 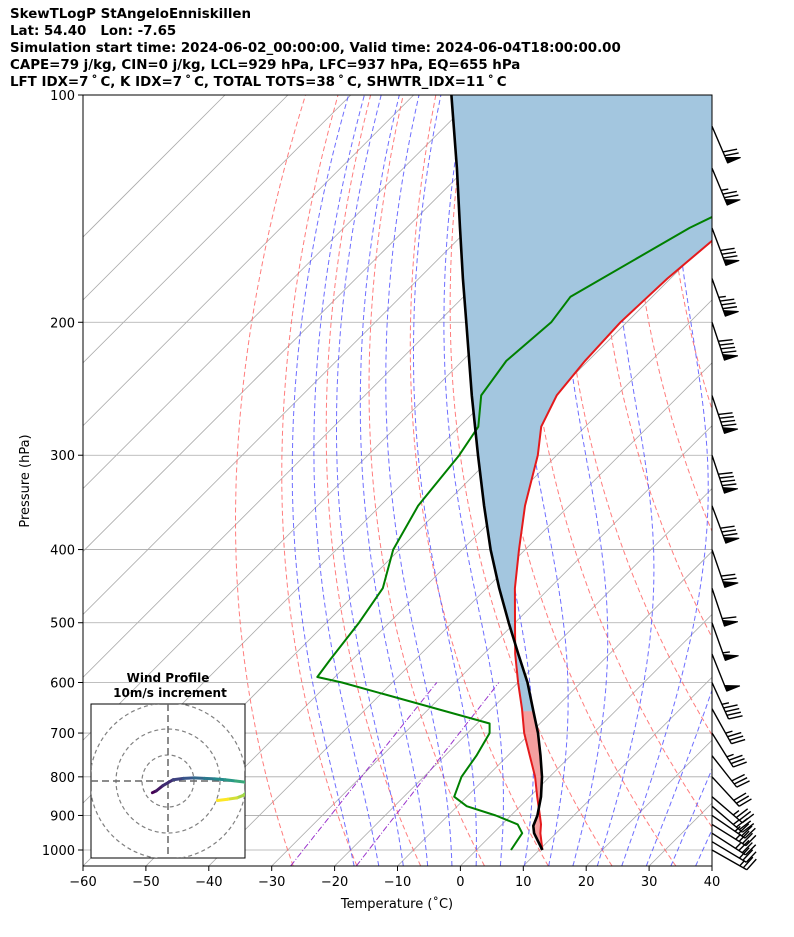 I want to click on x-axis: −60 −50 −40 −30 −20 −10 0 10 20 30 40, so click(x=394, y=878).